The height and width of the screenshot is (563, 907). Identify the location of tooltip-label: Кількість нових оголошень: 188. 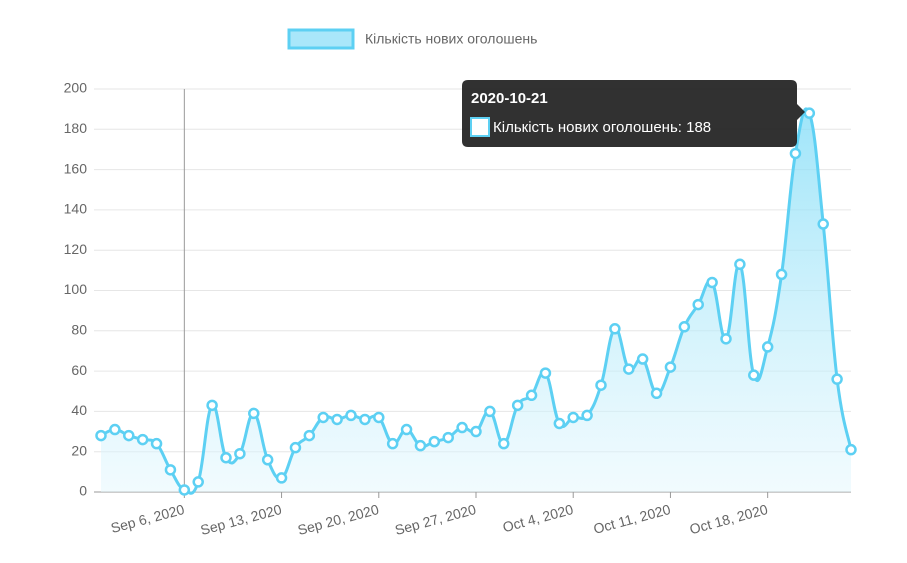
(602, 127).